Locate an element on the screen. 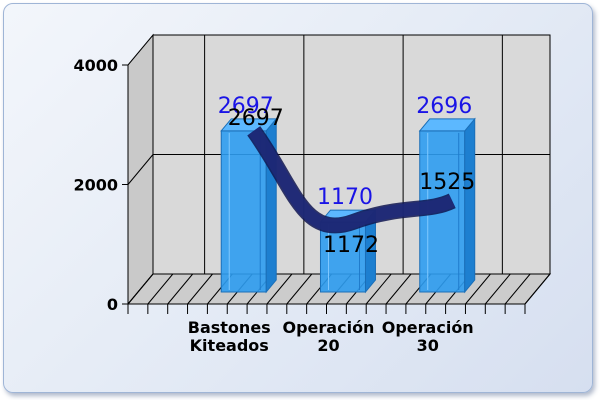 The image size is (600, 400). y-tick-label: 0 is located at coordinates (112, 304).